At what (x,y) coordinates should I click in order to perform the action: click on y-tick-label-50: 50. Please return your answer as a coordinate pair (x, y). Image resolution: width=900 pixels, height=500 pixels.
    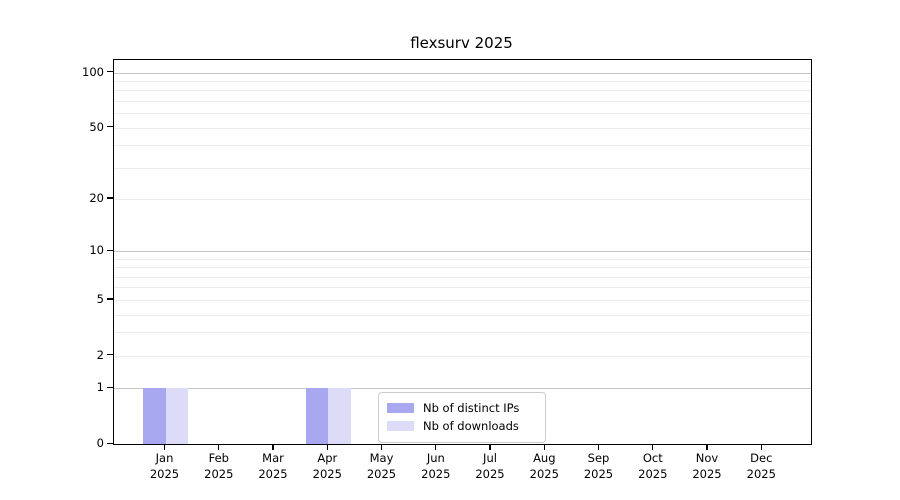
    Looking at the image, I should click on (96, 126).